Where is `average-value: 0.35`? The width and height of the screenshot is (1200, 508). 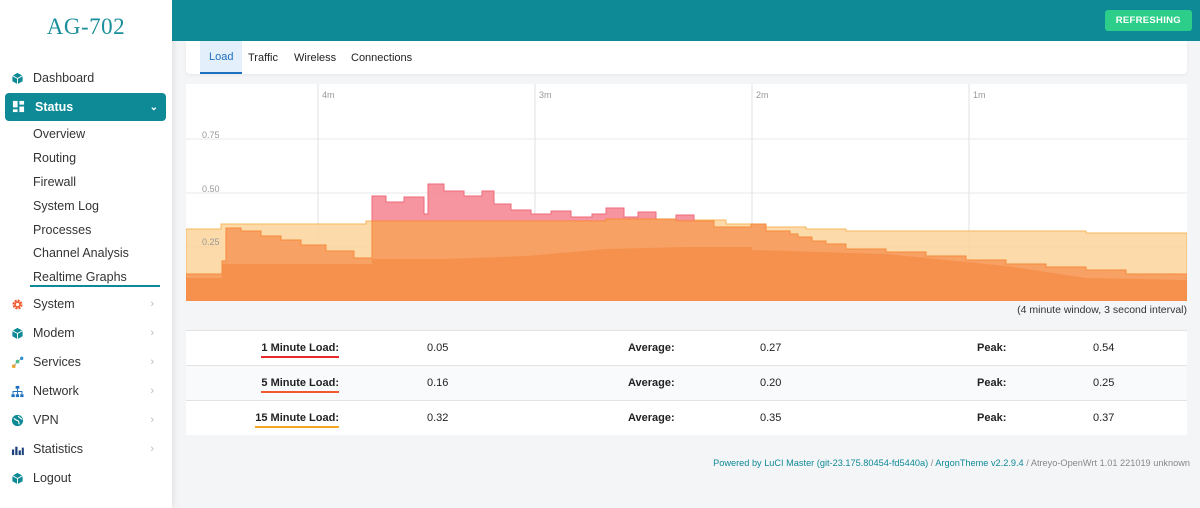
average-value: 0.35 is located at coordinates (771, 418).